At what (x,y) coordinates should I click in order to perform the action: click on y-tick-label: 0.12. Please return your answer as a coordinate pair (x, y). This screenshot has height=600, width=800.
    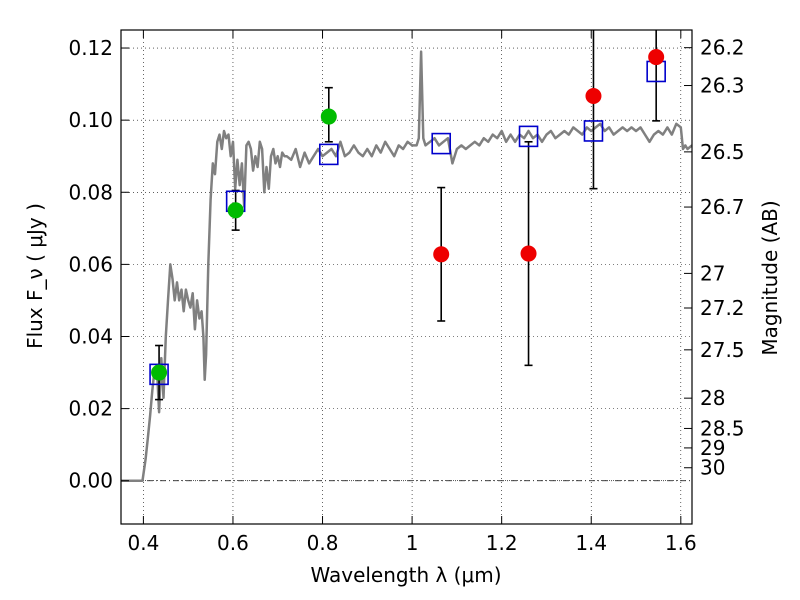
    Looking at the image, I should click on (90, 48).